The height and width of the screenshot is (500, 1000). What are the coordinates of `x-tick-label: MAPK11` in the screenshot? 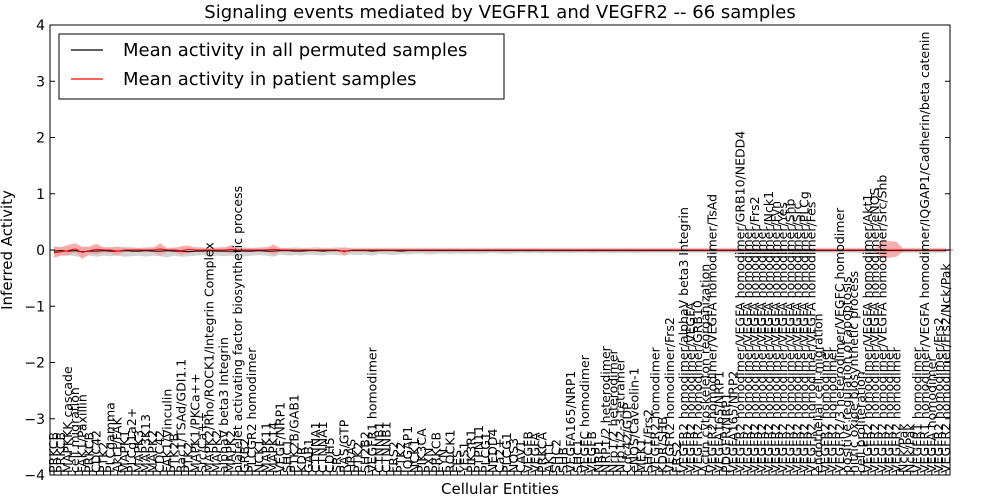 It's located at (265, 447).